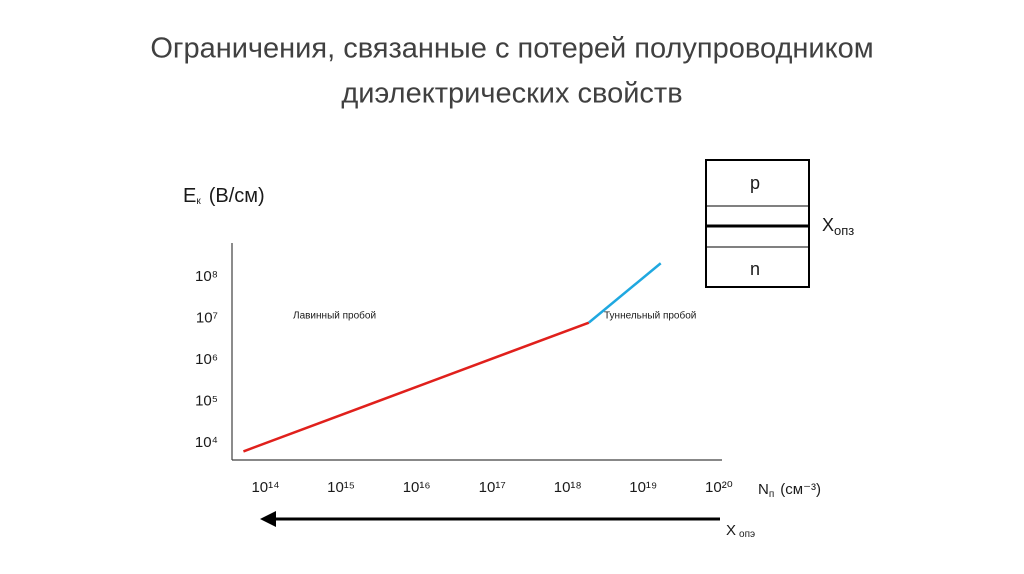  Describe the element at coordinates (492, 487) in the screenshot. I see `x-tick-label: 10¹⁷` at that location.